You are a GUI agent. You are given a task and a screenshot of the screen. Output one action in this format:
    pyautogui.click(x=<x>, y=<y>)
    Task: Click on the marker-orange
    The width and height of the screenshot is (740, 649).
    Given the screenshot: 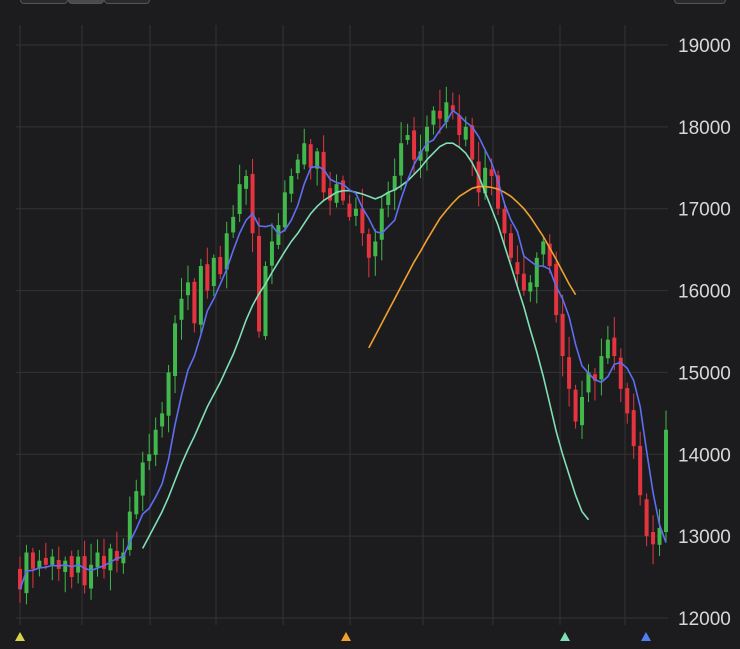 What is the action you would take?
    pyautogui.click(x=346, y=636)
    